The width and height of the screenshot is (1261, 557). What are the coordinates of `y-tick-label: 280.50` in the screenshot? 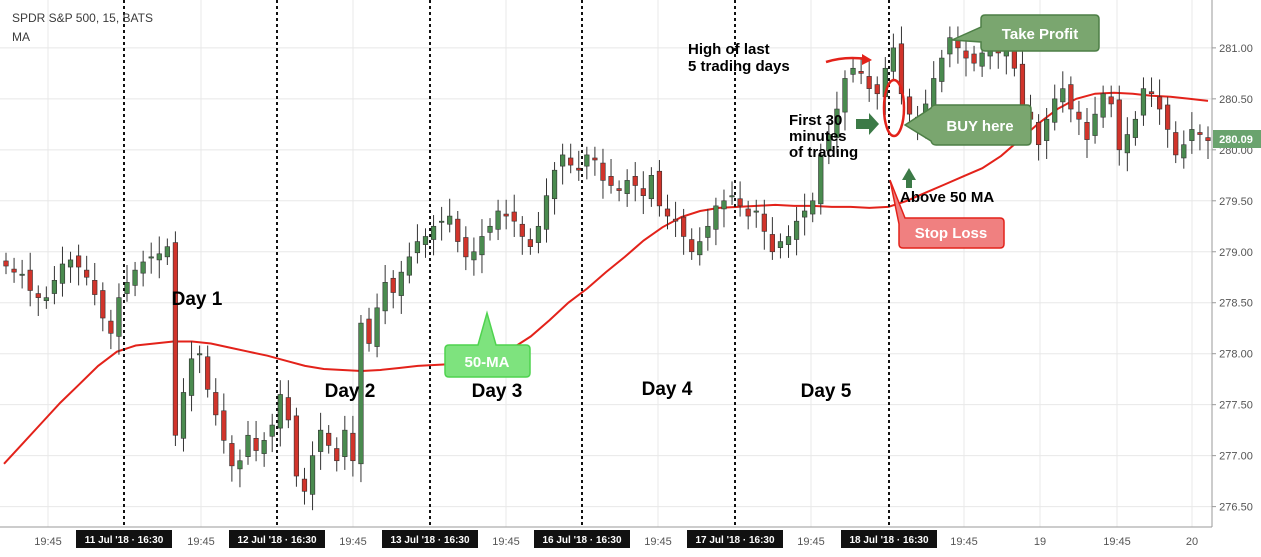 It's located at (1236, 100).